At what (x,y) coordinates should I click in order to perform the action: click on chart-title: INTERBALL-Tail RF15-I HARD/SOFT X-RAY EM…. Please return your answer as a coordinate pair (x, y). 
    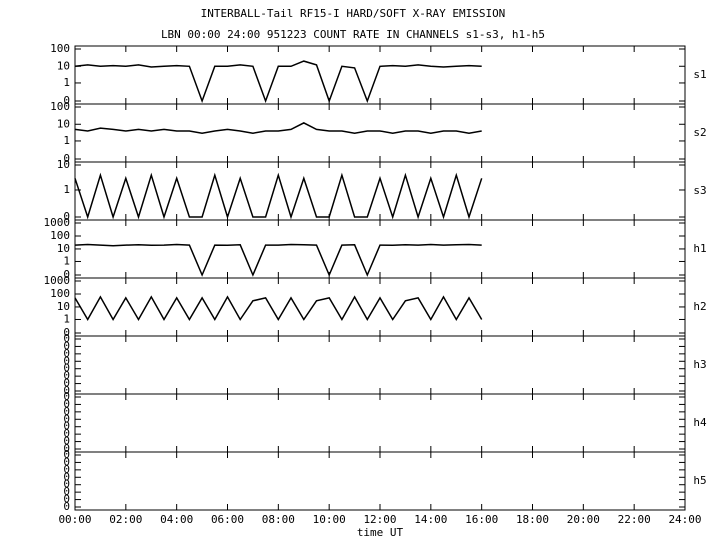
    Looking at the image, I should click on (353, 13).